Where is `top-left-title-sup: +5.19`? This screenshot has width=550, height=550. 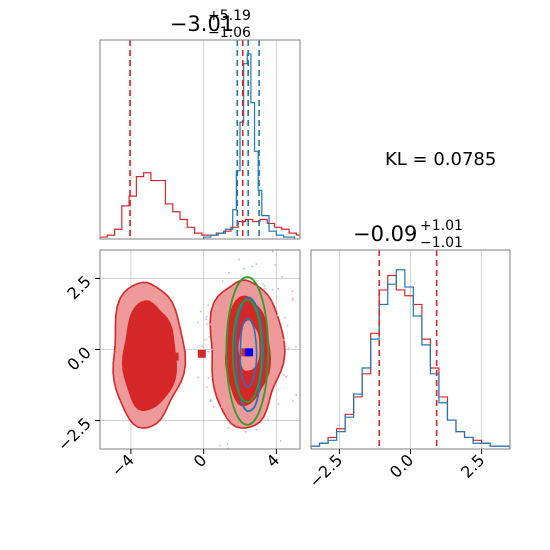 top-left-title-sup: +5.19 is located at coordinates (229, 16).